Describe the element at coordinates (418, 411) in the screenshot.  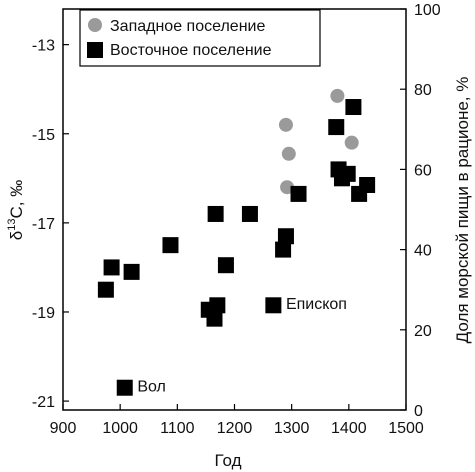
I see `y2-tick-label: 0` at that location.